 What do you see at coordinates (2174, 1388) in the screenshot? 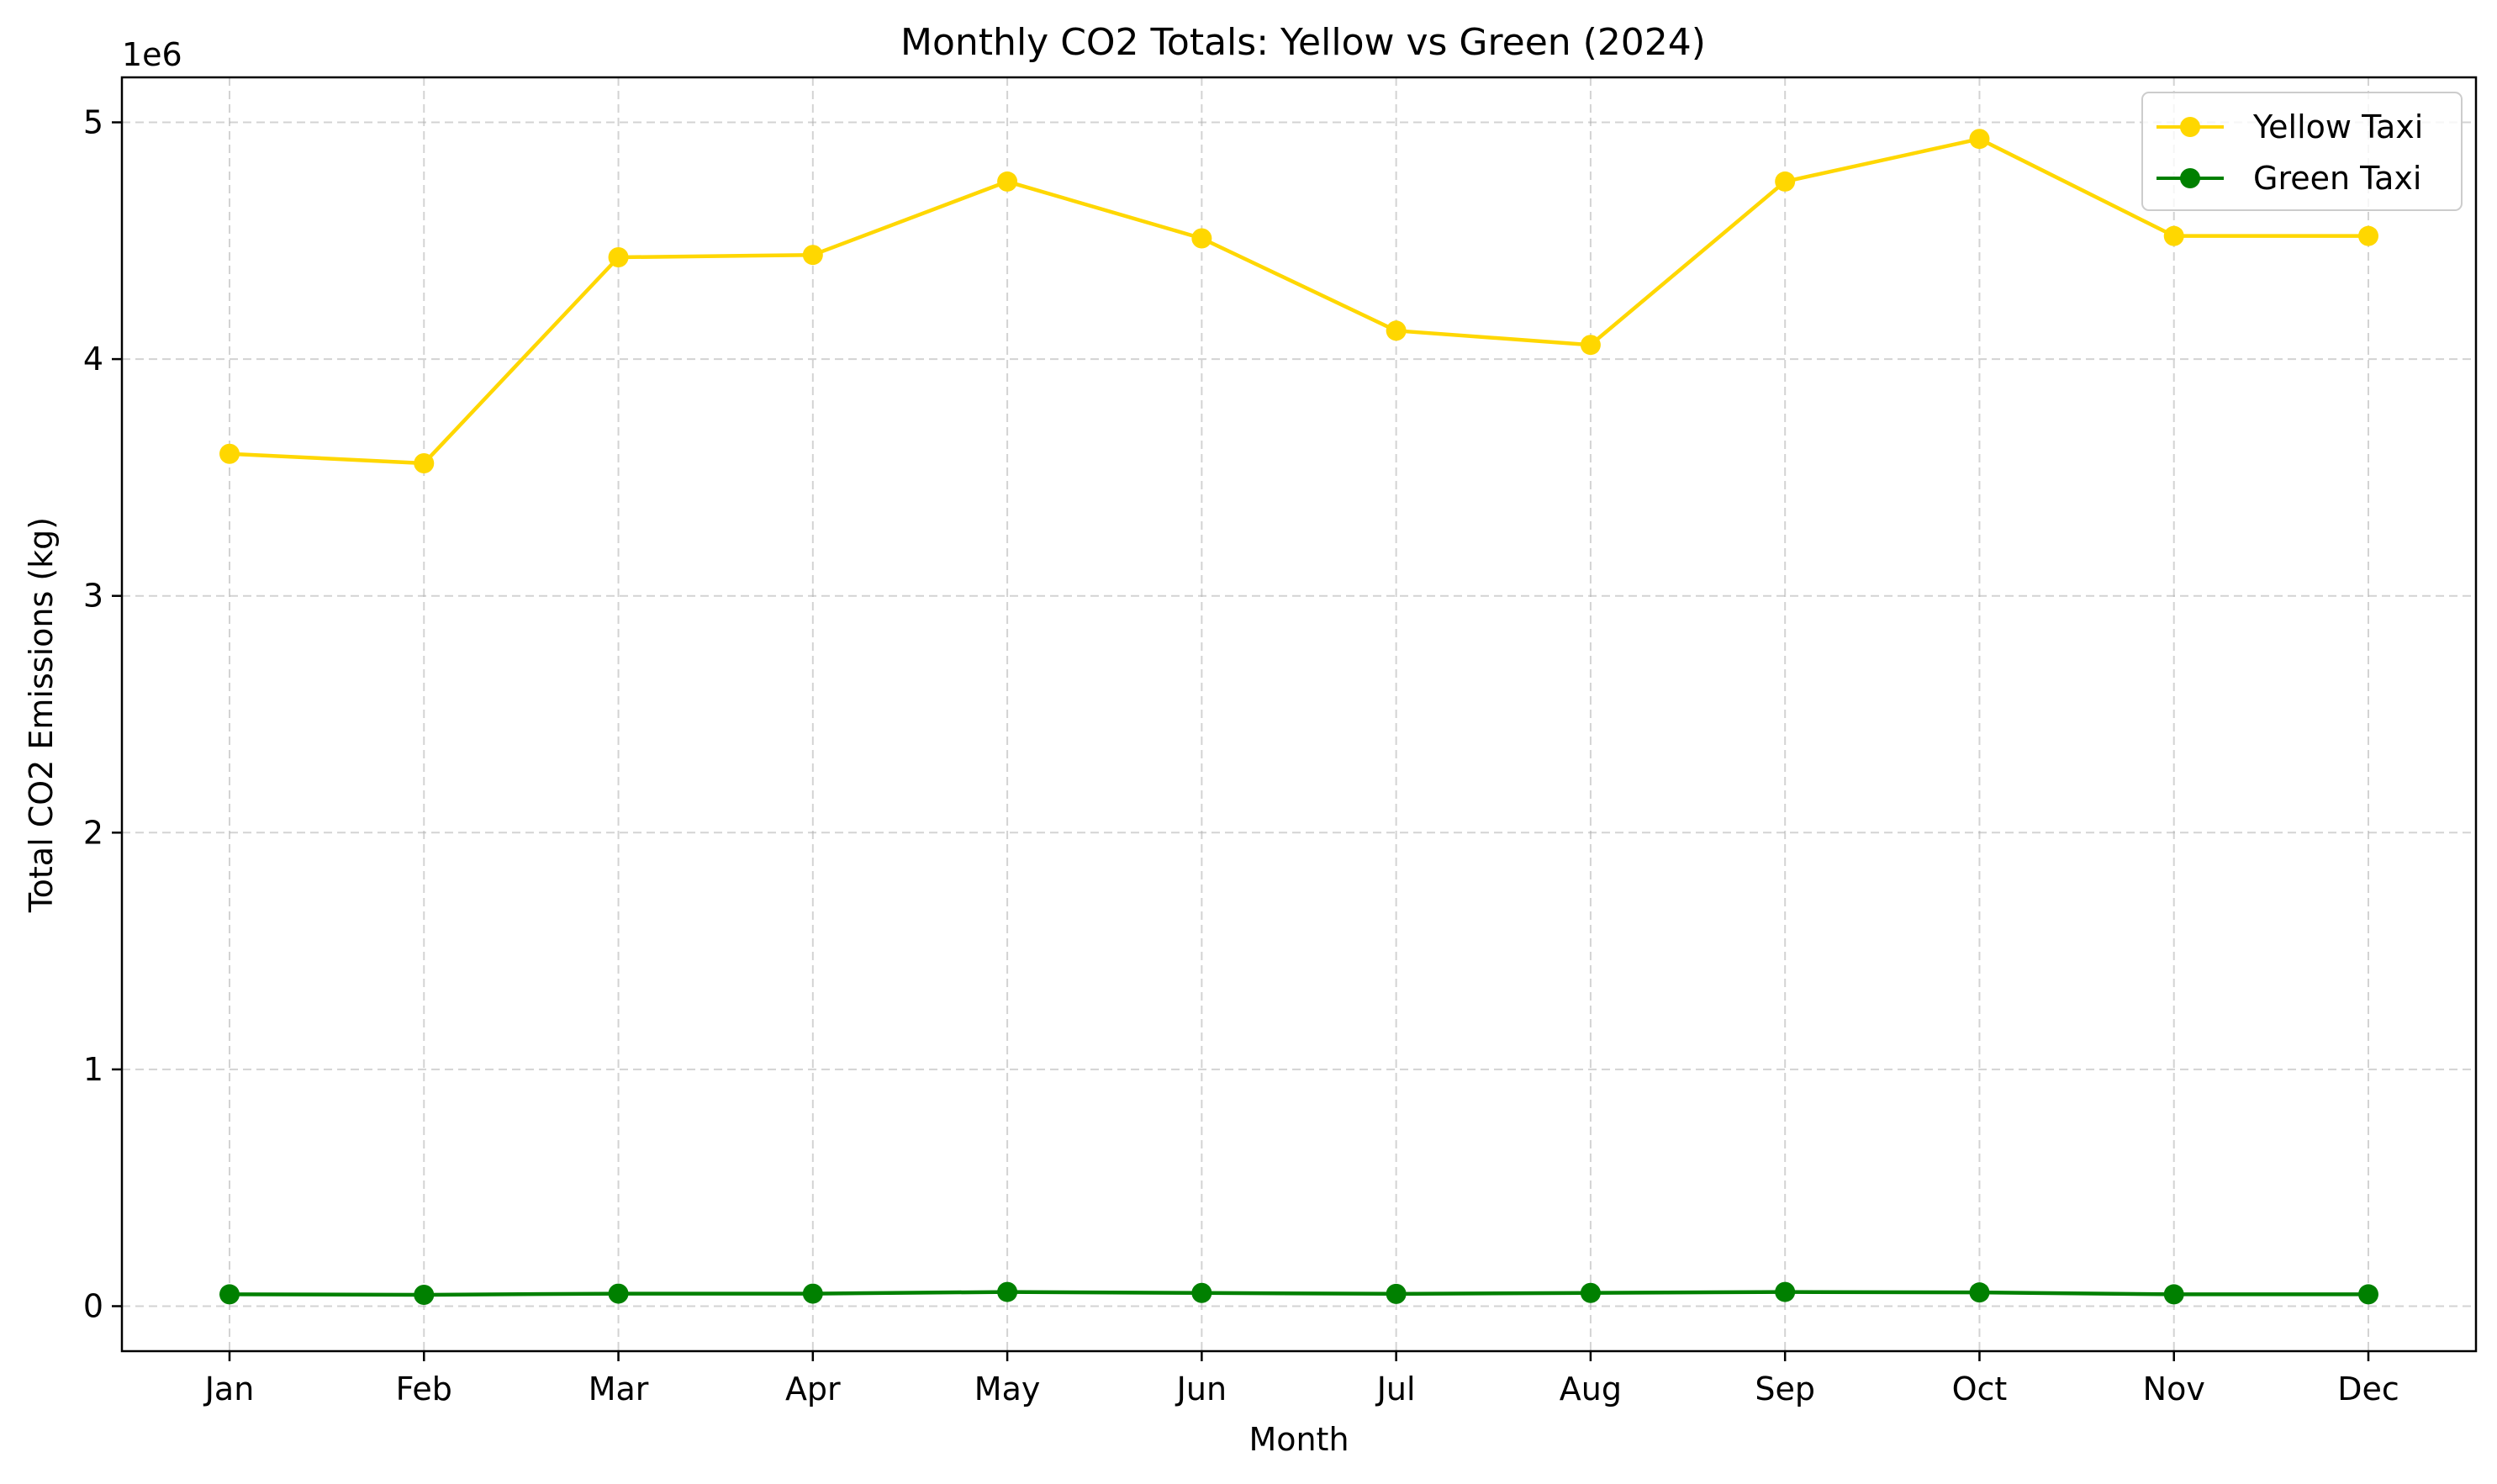
I see `x-tick-label-nov: Nov` at bounding box center [2174, 1388].